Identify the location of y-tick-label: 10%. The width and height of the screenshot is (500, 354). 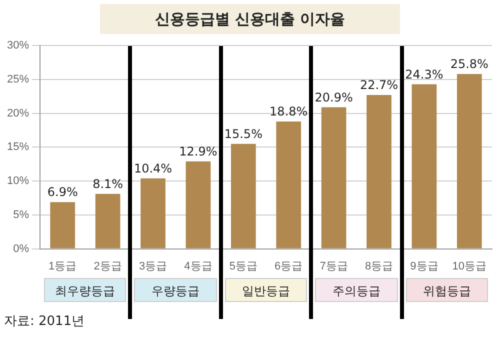
(18, 181).